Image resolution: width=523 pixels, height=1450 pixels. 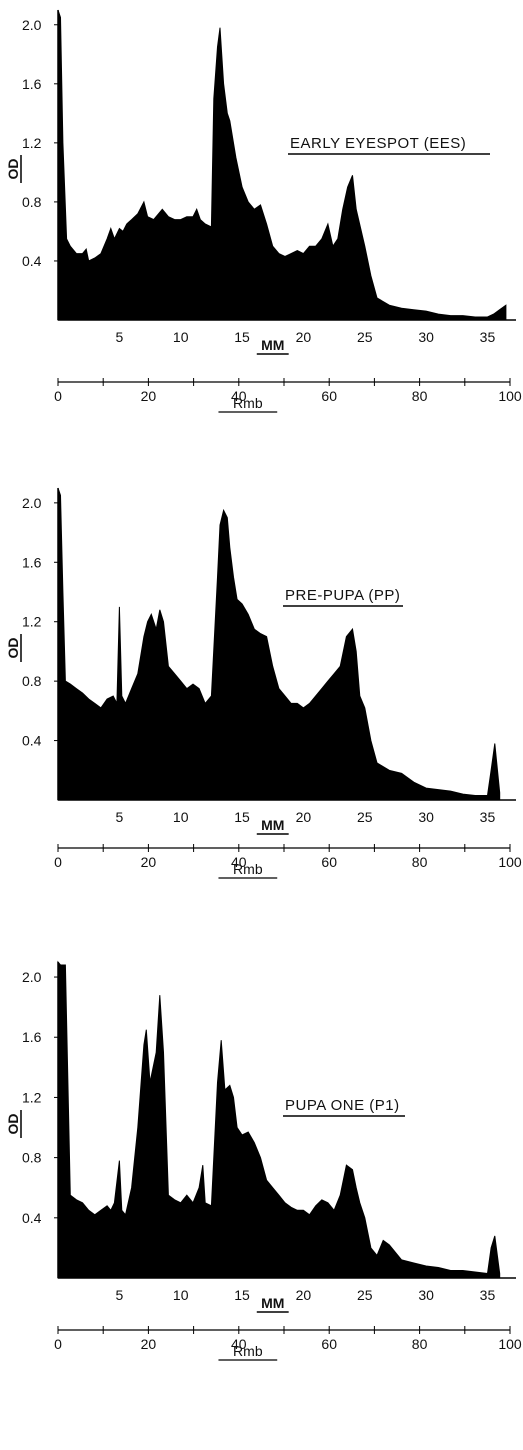 I want to click on chart-title: PRE-PUPA (PP), so click(x=342, y=595).